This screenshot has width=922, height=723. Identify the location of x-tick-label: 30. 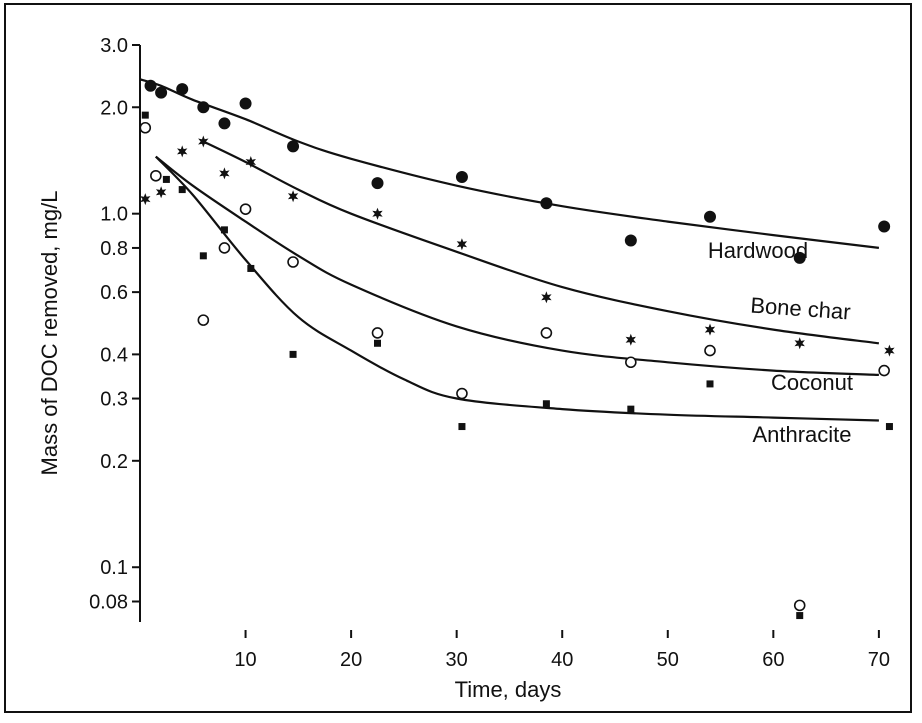
(457, 660).